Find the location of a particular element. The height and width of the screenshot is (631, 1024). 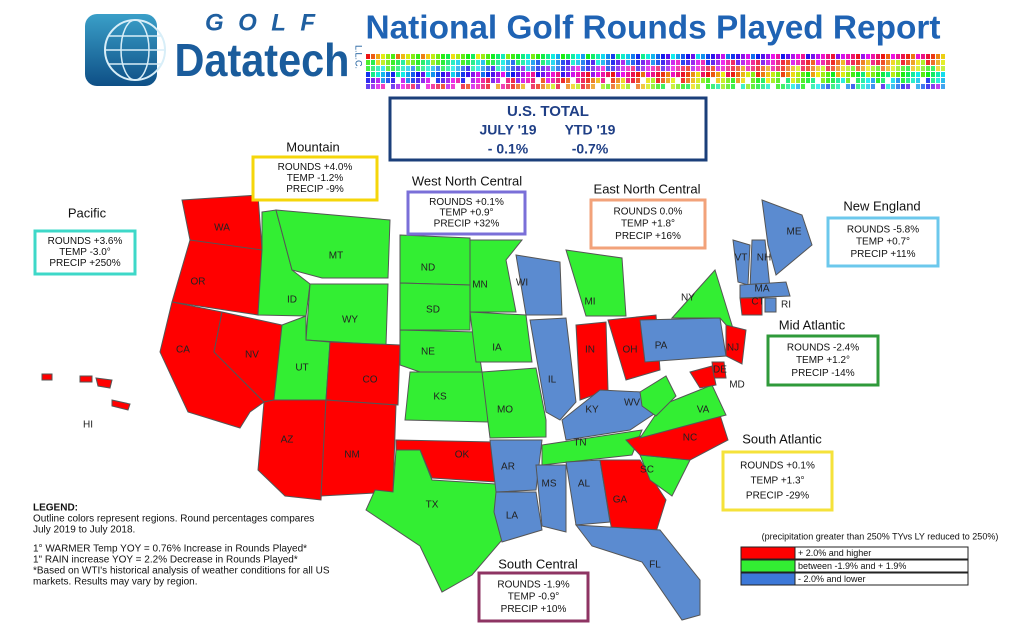

key-label: + 2.0% and higher is located at coordinates (834, 553).